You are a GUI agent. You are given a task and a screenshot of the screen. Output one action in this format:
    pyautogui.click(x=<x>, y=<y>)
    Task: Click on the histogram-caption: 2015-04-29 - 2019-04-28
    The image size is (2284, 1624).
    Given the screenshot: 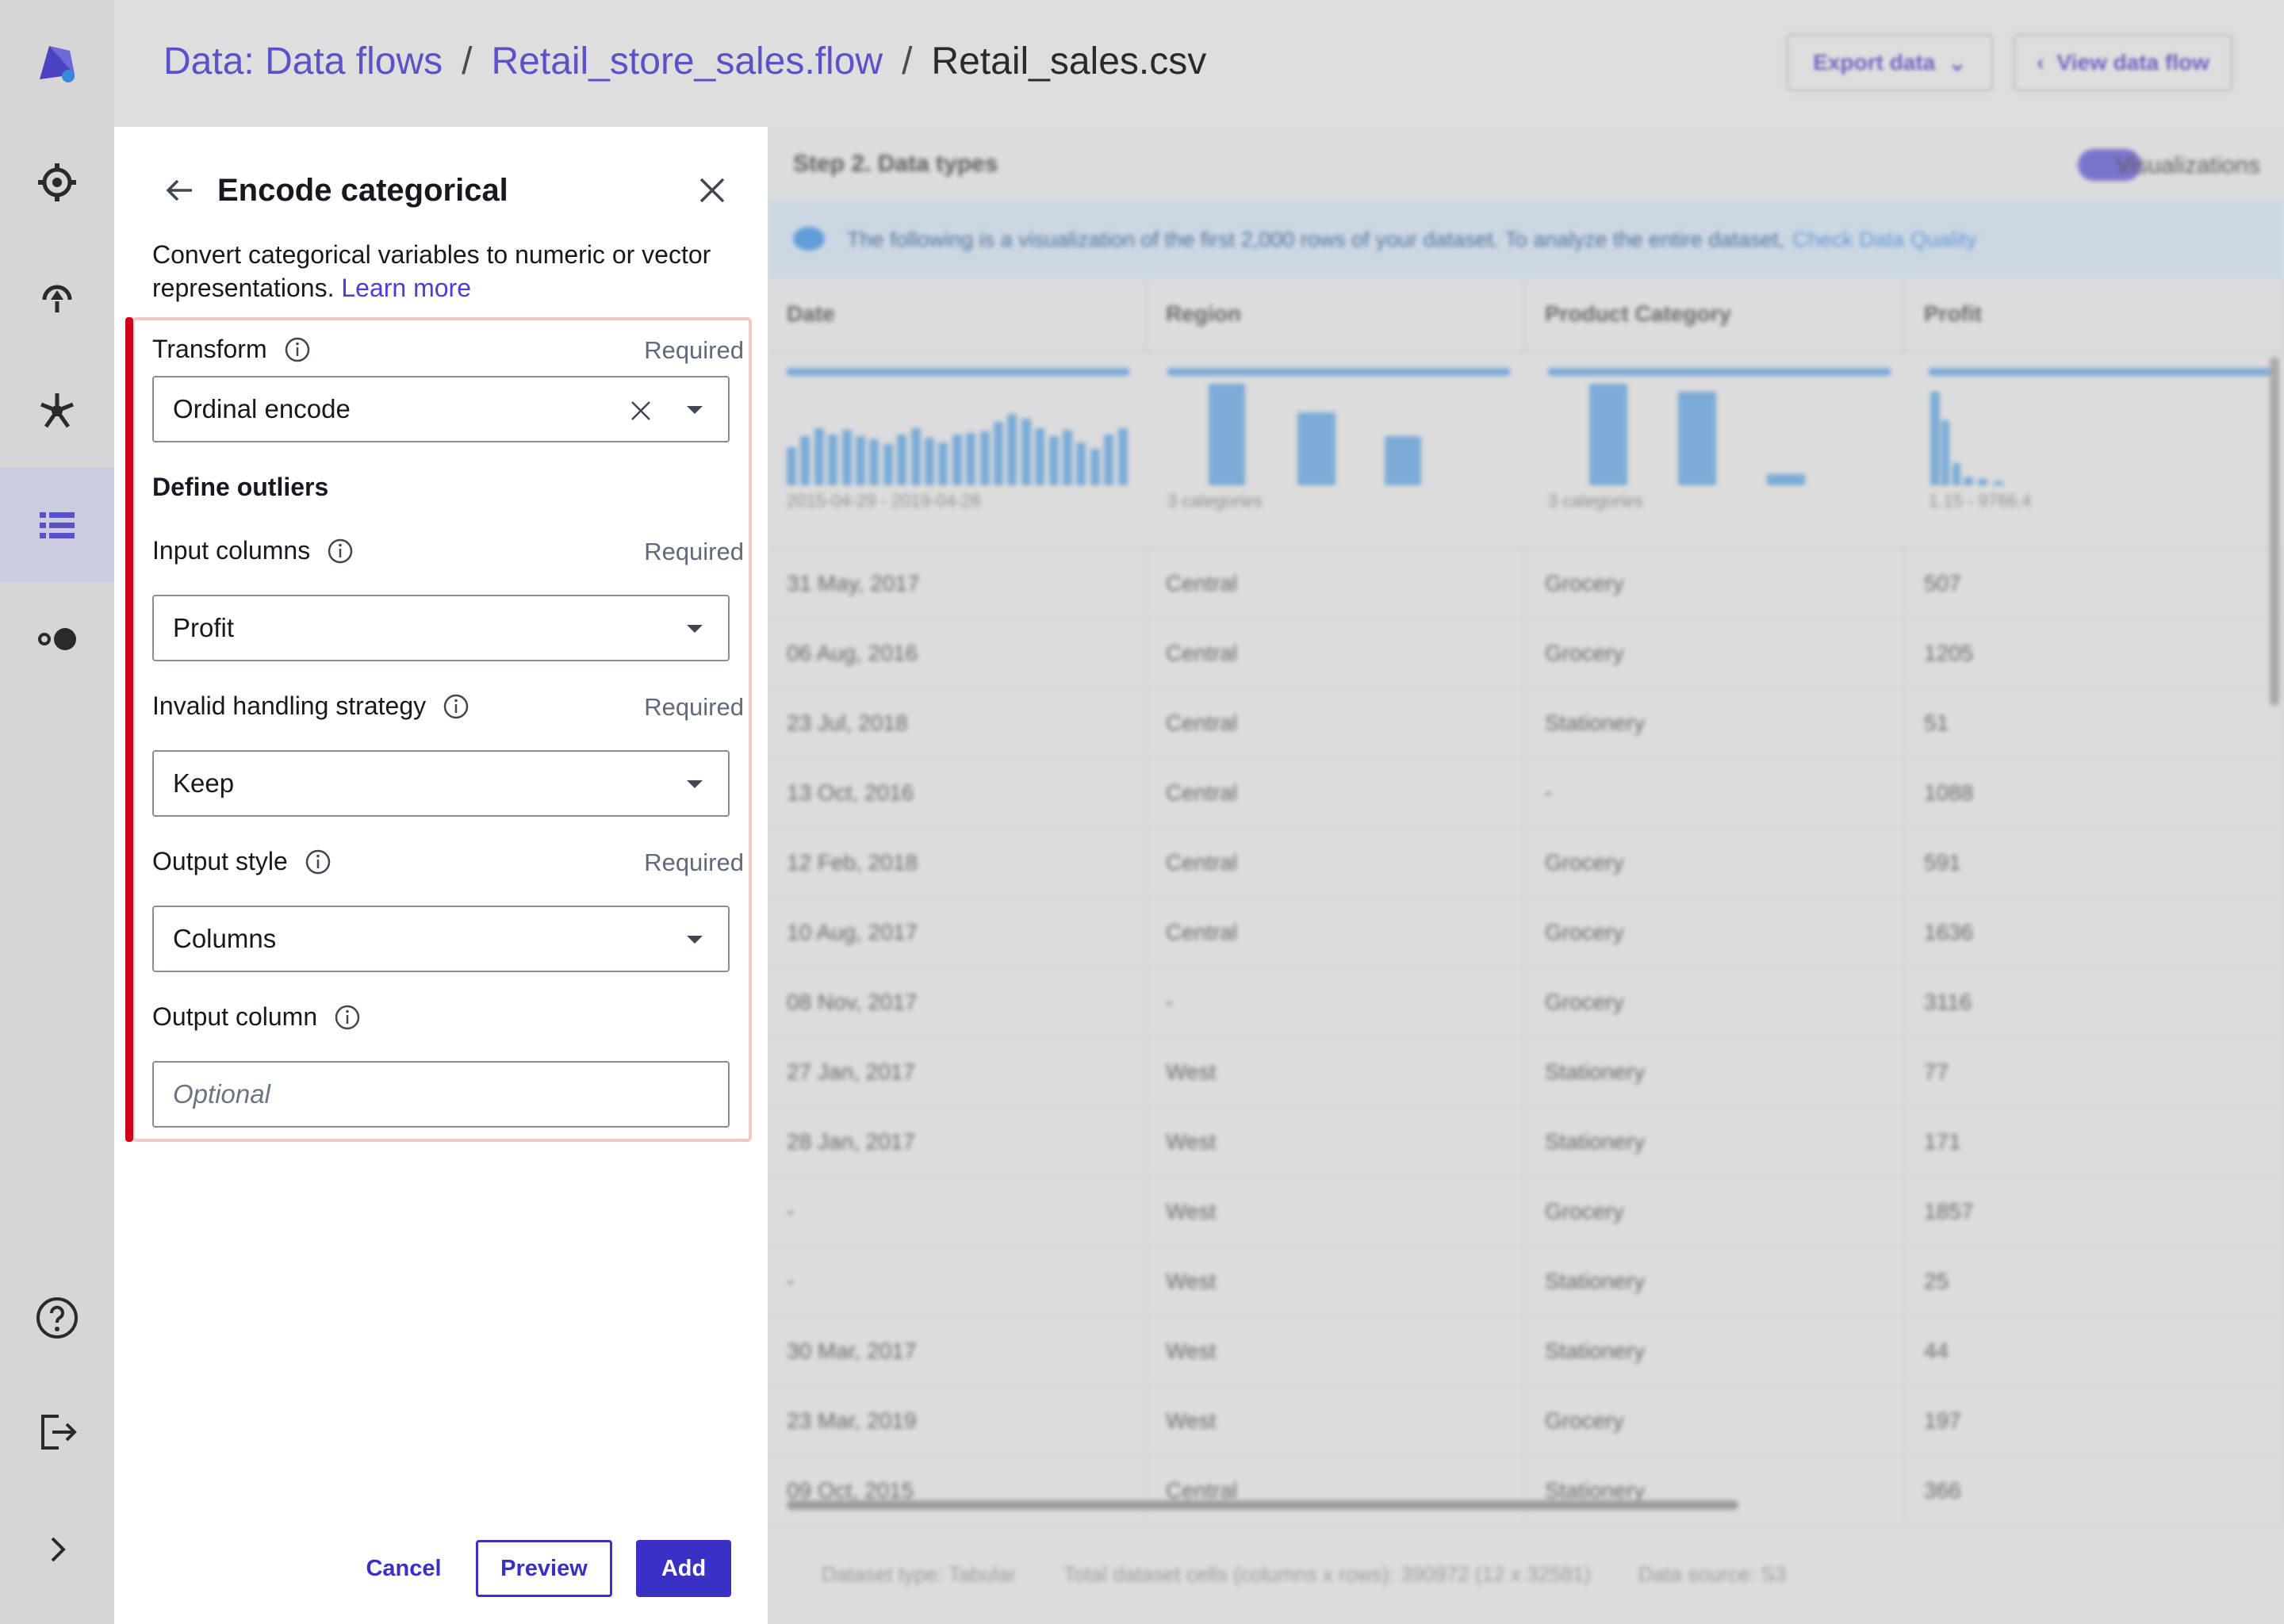 What is the action you would take?
    pyautogui.click(x=884, y=501)
    